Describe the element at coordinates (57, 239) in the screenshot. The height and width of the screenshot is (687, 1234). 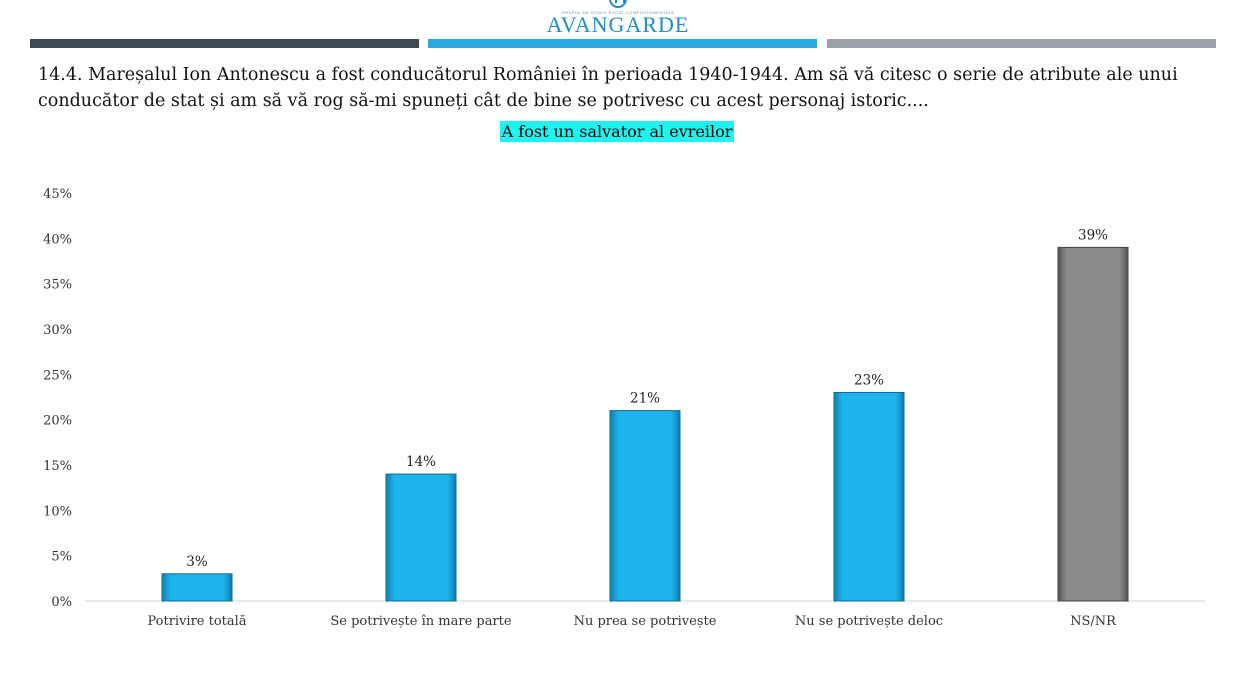
I see `y-tick-label: 40%` at that location.